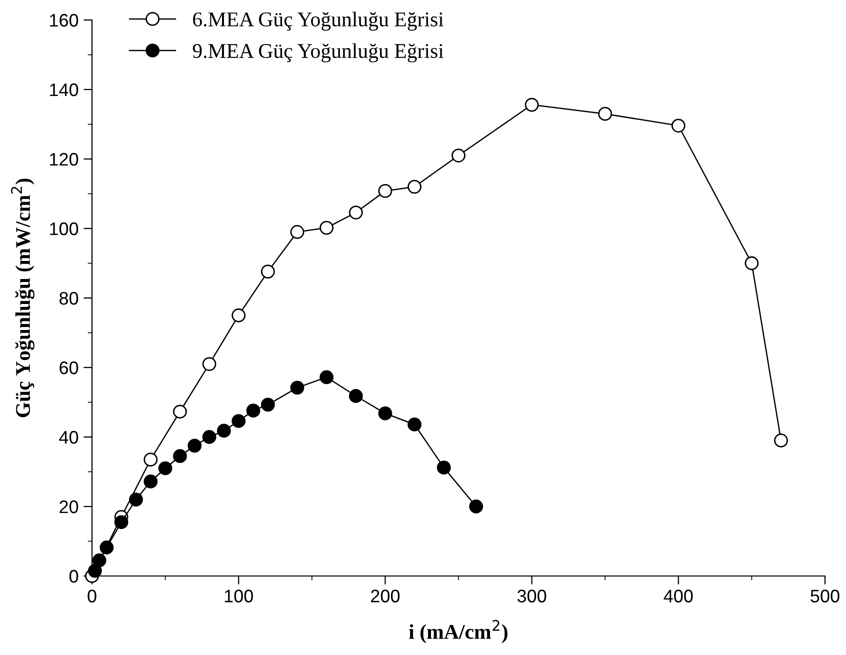 Image resolution: width=846 pixels, height=655 pixels. Describe the element at coordinates (73, 576) in the screenshot. I see `y-tick-label: 0` at that location.